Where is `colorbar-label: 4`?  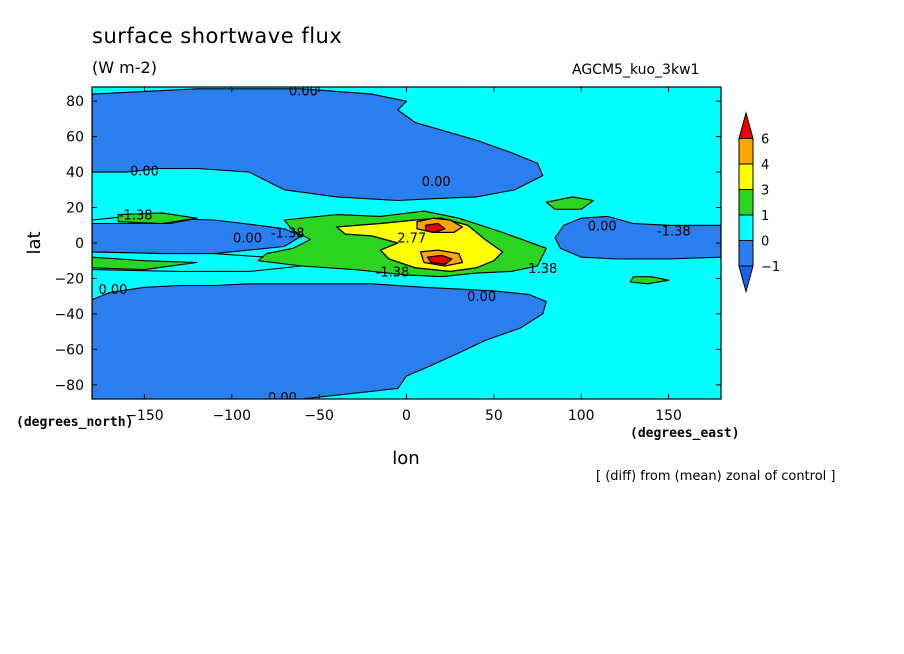 colorbar-label: 4 is located at coordinates (765, 165).